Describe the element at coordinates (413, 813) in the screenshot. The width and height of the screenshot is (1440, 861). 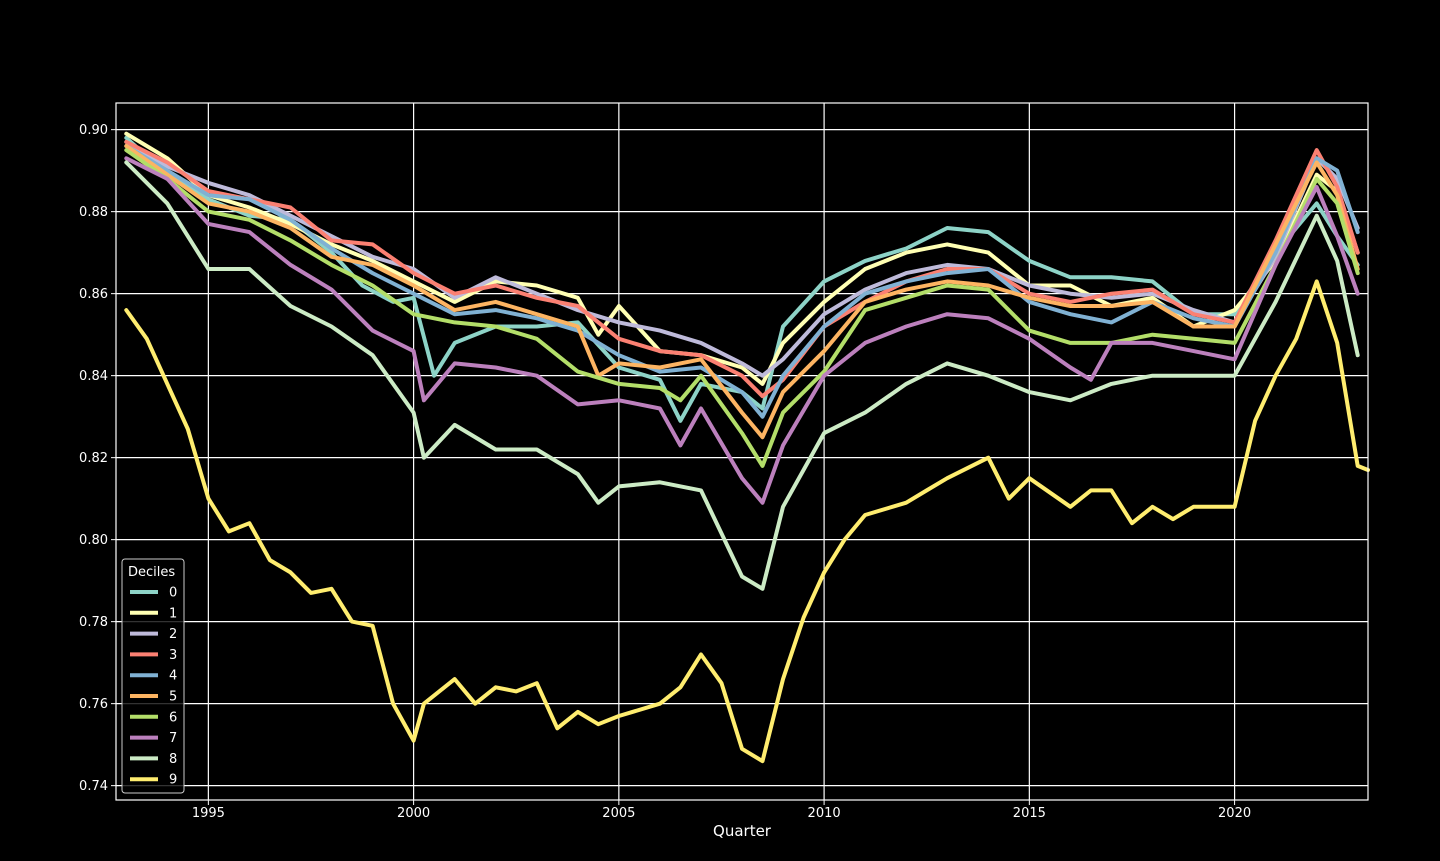
I see `x-tick-label: 2000` at that location.